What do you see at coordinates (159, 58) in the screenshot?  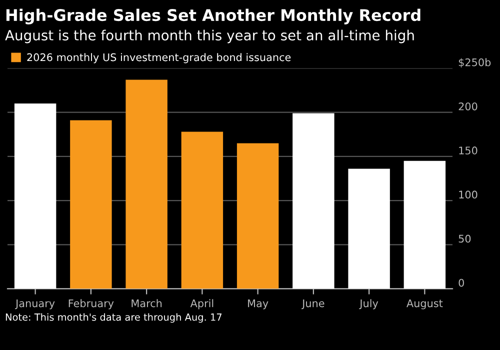 I see `legend-label: 2026 monthly US investment-grade bond issuance` at bounding box center [159, 58].